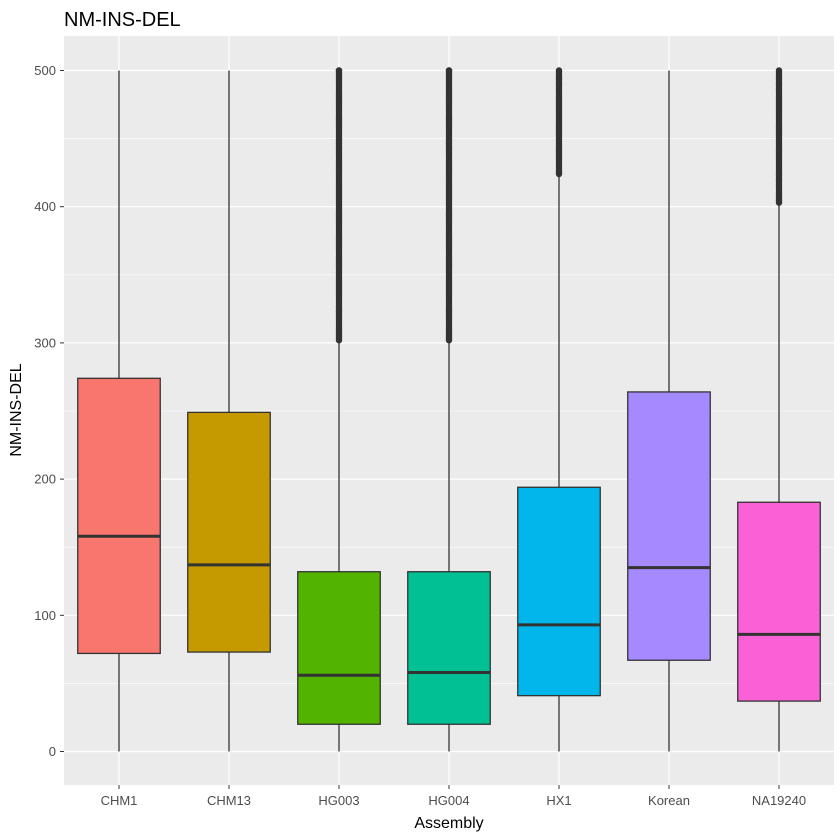  I want to click on box-CHM13, so click(229, 411).